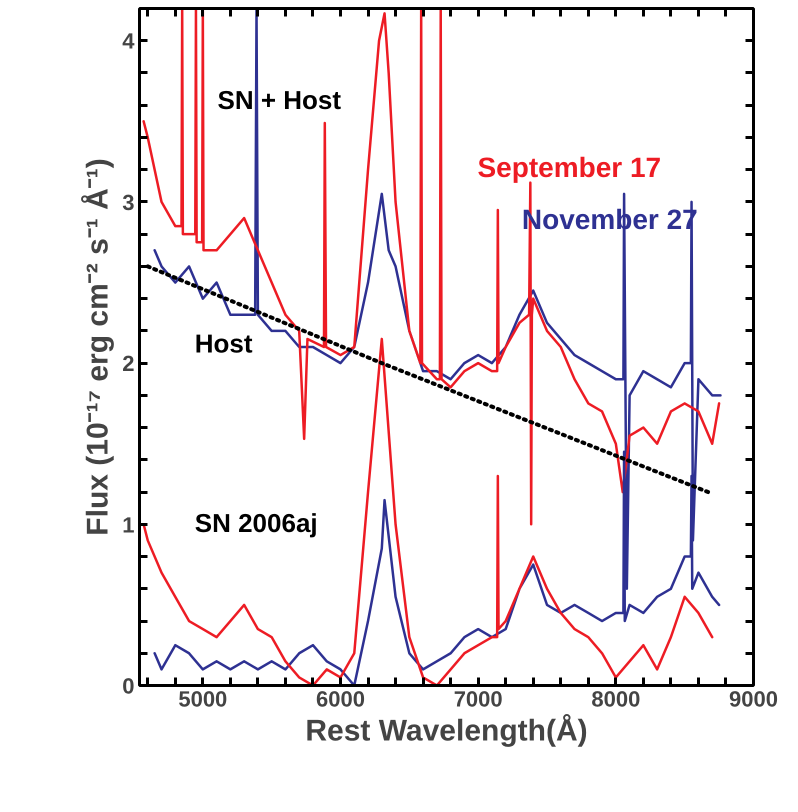 The width and height of the screenshot is (798, 812). What do you see at coordinates (97, 347) in the screenshot?
I see `y-axis-title: Flux (10⁻¹⁷ erg cm⁻² s⁻¹ Å⁻¹)` at bounding box center [97, 347].